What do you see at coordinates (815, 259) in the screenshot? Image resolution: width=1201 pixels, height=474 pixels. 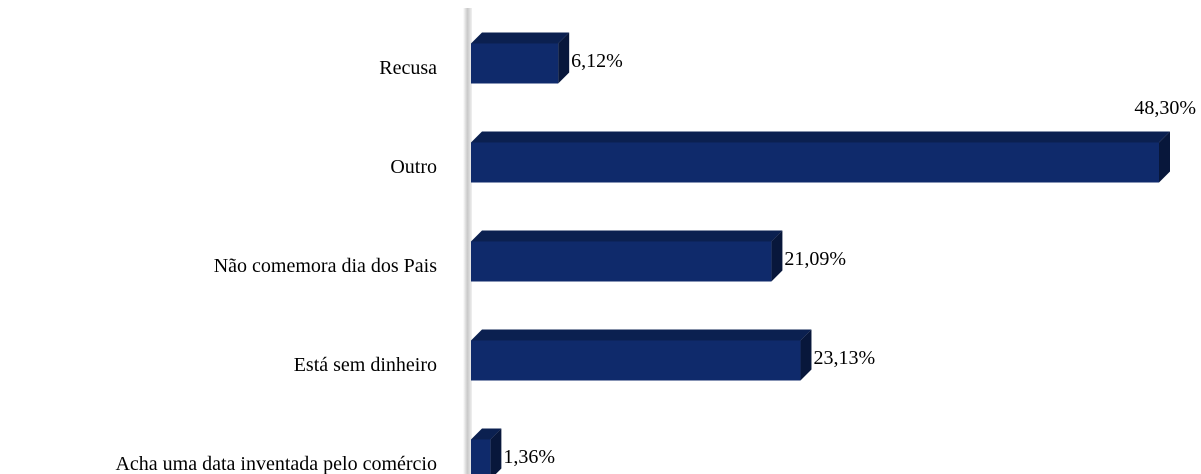 I see `value-label: 21,09%` at bounding box center [815, 259].